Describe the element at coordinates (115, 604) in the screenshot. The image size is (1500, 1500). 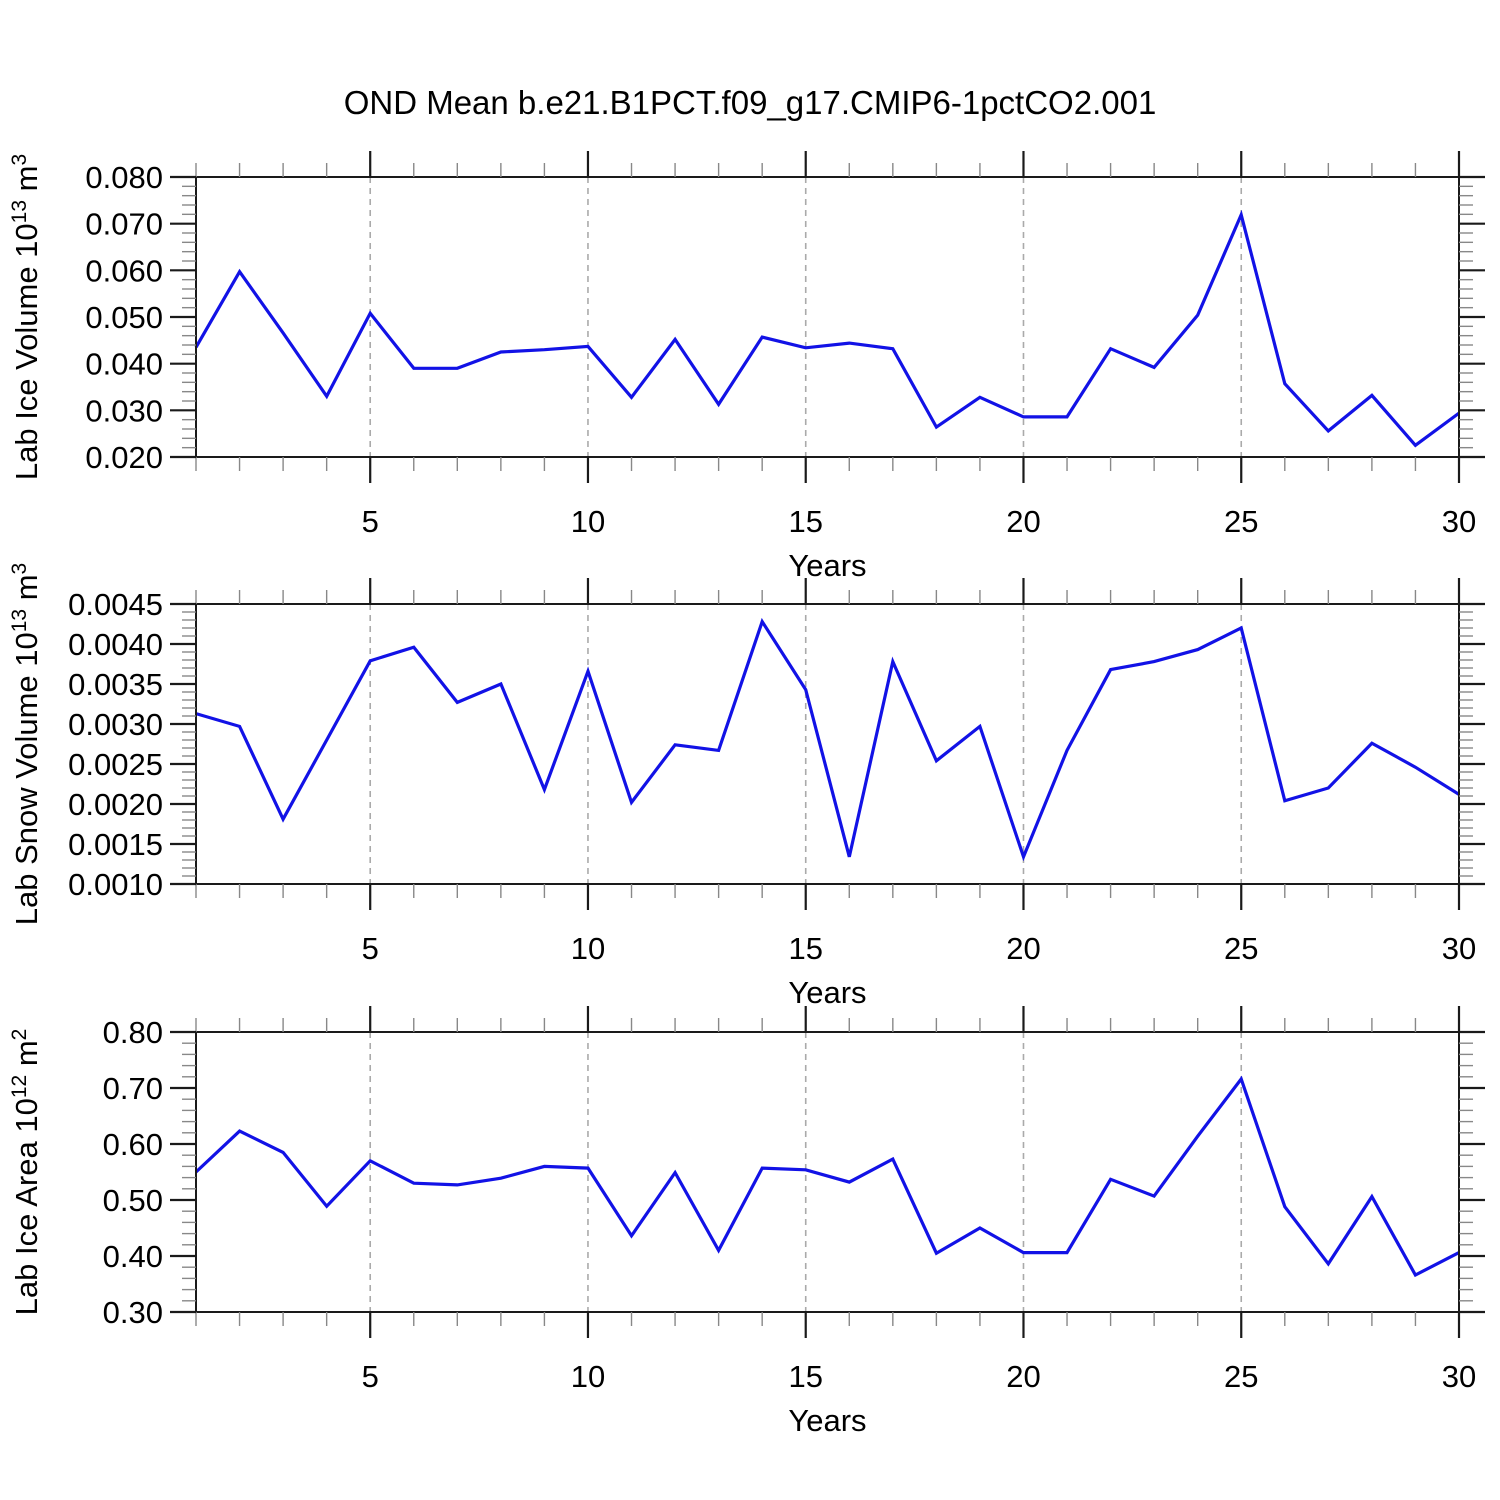
I see `y-tick-label: 0.0045` at that location.